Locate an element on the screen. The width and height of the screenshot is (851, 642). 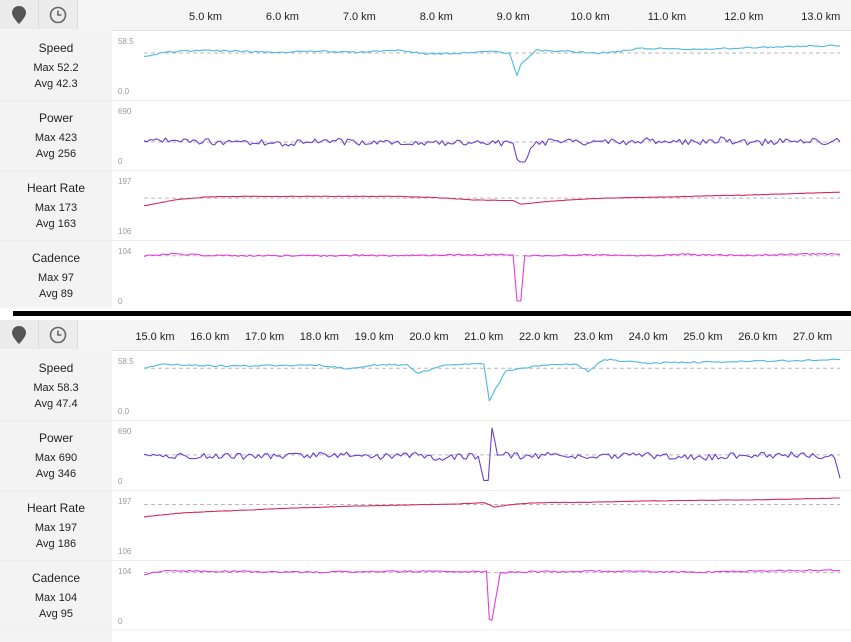
row-label-speed: Speed Max 52.2 Avg 42.3 is located at coordinates (56, 65).